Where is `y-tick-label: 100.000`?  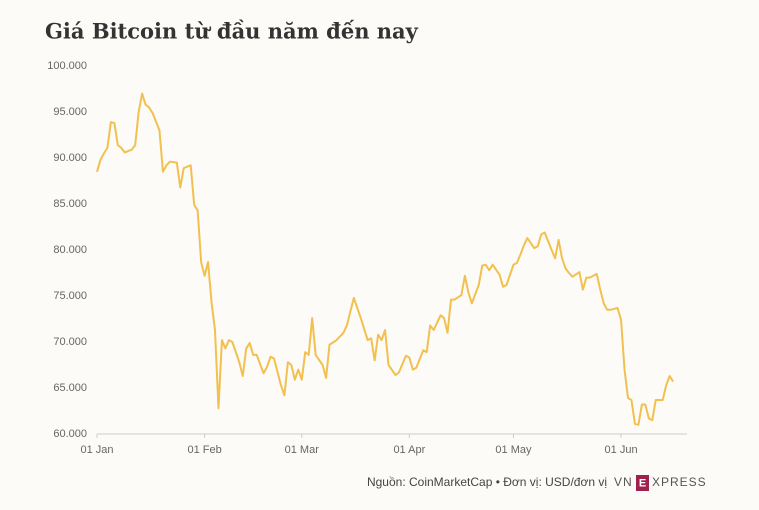 y-tick-label: 100.000 is located at coordinates (67, 66).